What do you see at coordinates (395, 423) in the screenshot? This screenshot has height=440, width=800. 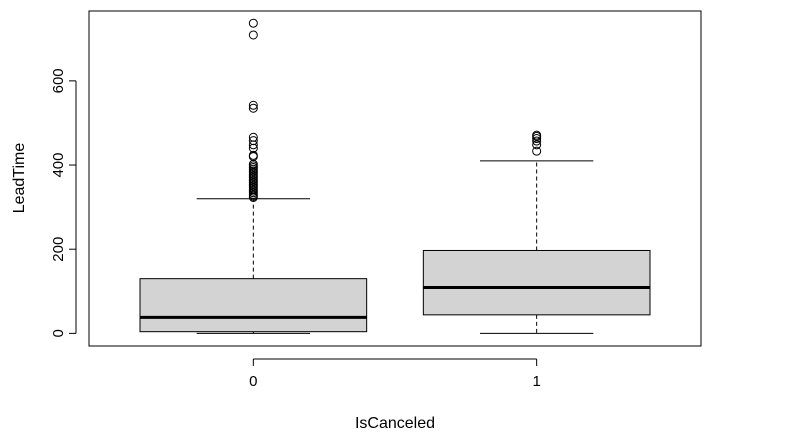 I see `x-axis-label: IsCanceled` at bounding box center [395, 423].